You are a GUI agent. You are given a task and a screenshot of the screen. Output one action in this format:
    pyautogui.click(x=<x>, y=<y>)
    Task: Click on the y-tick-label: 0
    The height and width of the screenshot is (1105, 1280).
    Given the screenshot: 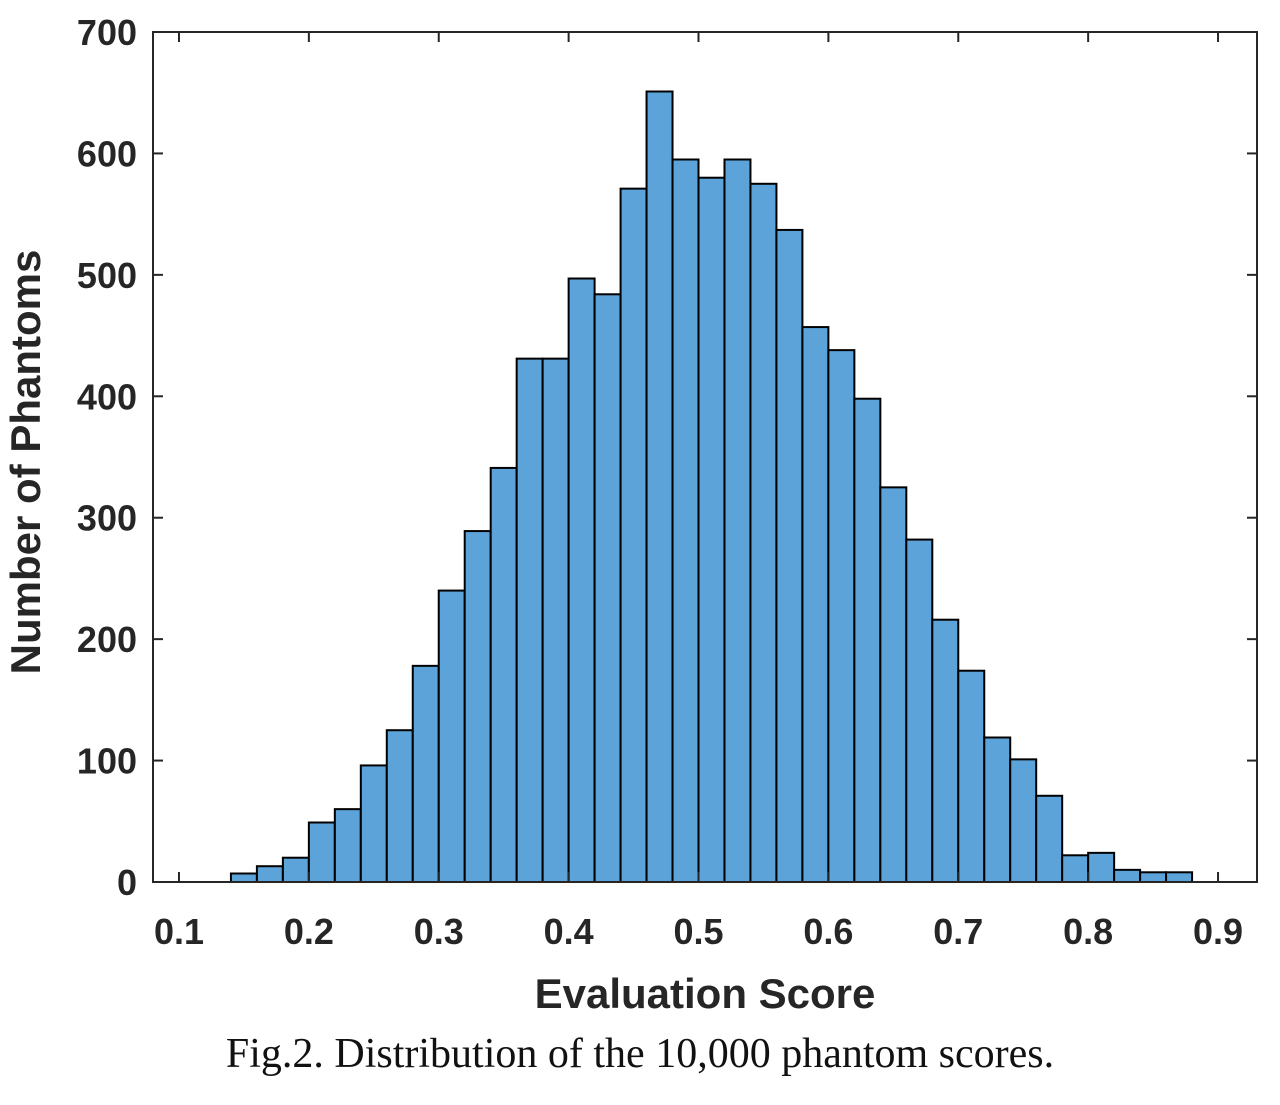 What is the action you would take?
    pyautogui.click(x=127, y=882)
    